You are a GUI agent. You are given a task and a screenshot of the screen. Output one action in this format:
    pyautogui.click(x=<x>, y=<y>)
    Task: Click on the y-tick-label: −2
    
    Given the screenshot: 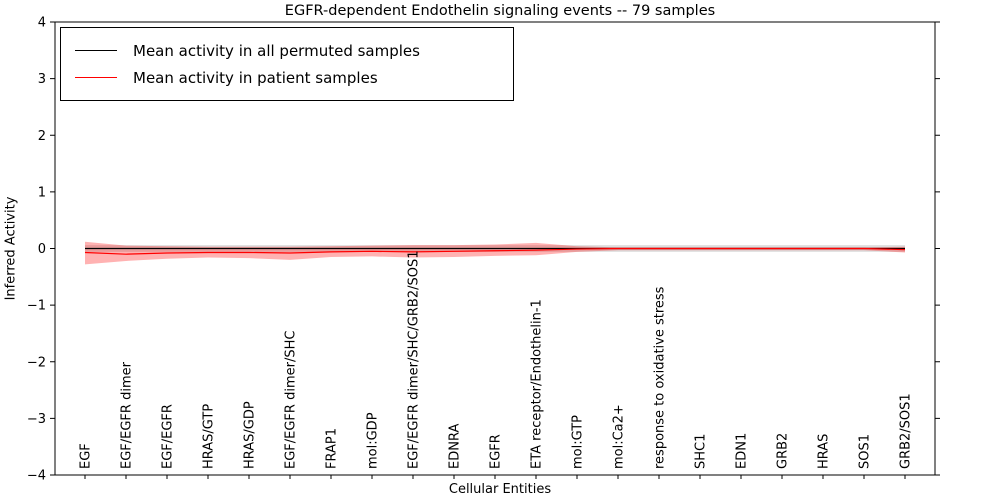 What is the action you would take?
    pyautogui.click(x=36, y=362)
    